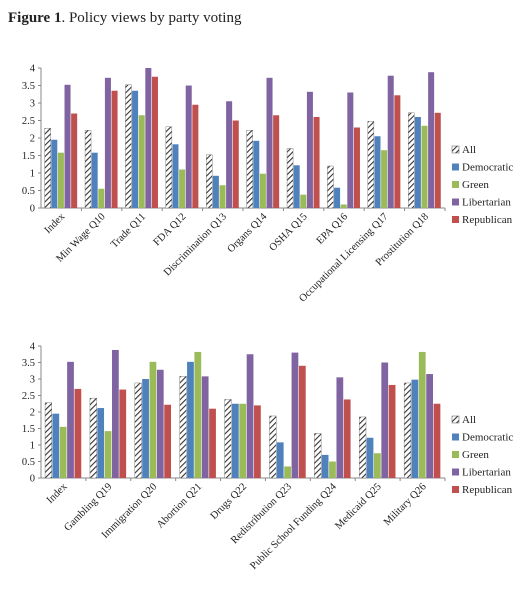 This screenshot has width=520, height=596. What do you see at coordinates (153, 419) in the screenshot?
I see `bar-green-immigration-q20` at bounding box center [153, 419].